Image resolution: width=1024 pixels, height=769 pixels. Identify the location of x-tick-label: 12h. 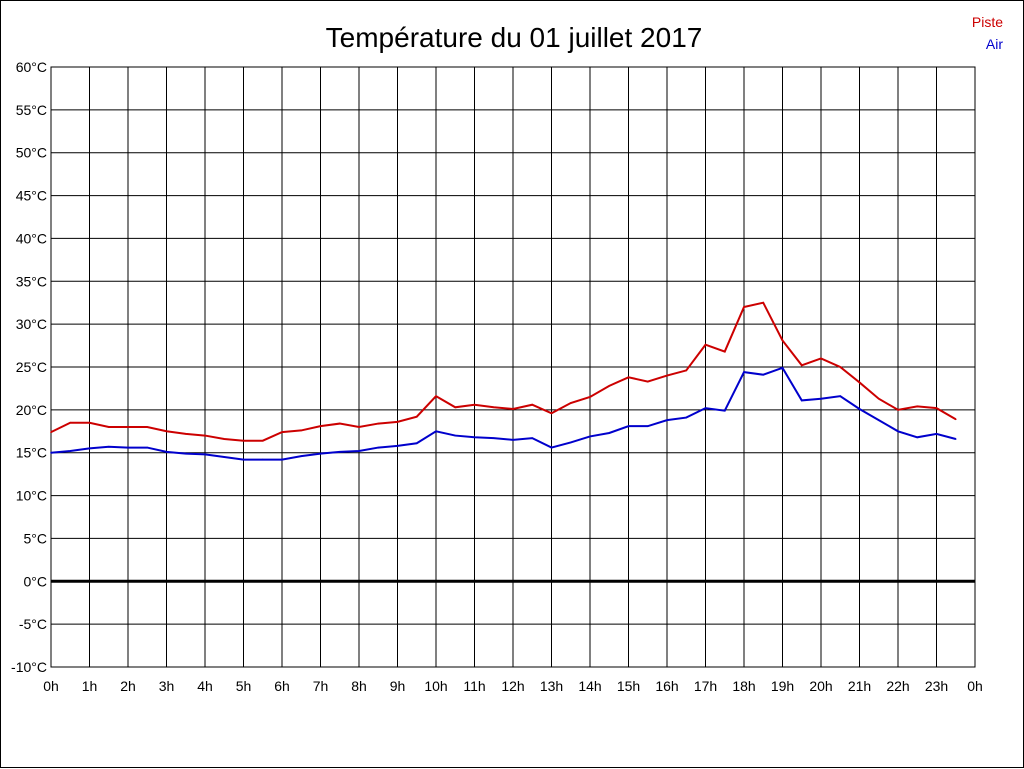
(512, 686).